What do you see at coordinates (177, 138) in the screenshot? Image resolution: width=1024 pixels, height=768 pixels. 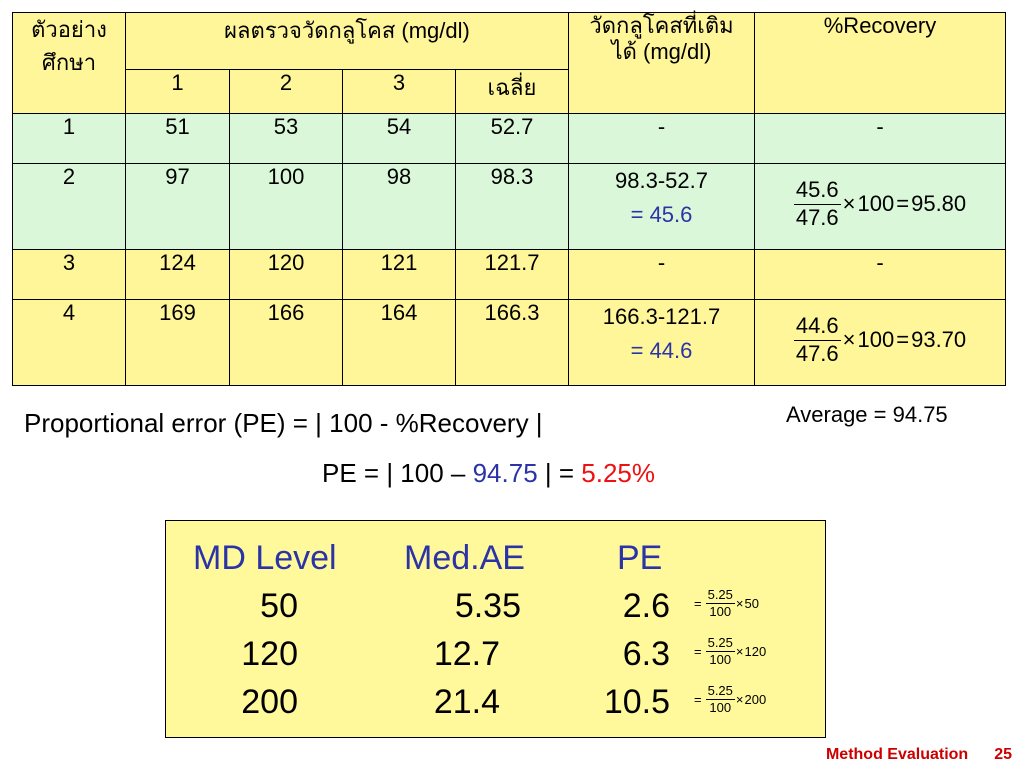 I see `cell-run-1: 51` at bounding box center [177, 138].